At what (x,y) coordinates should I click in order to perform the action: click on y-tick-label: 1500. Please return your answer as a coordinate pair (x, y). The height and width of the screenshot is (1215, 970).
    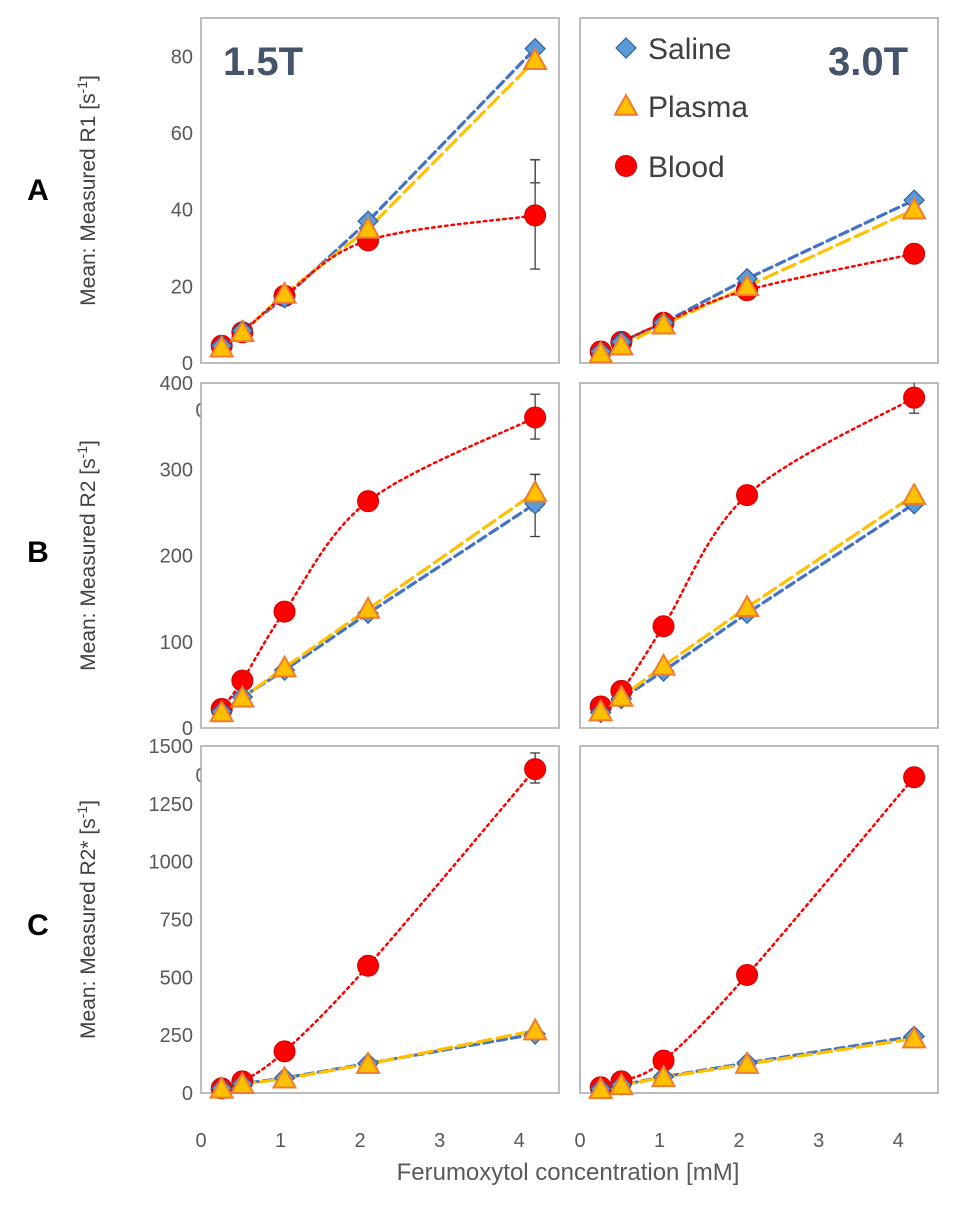
    Looking at the image, I should click on (171, 747).